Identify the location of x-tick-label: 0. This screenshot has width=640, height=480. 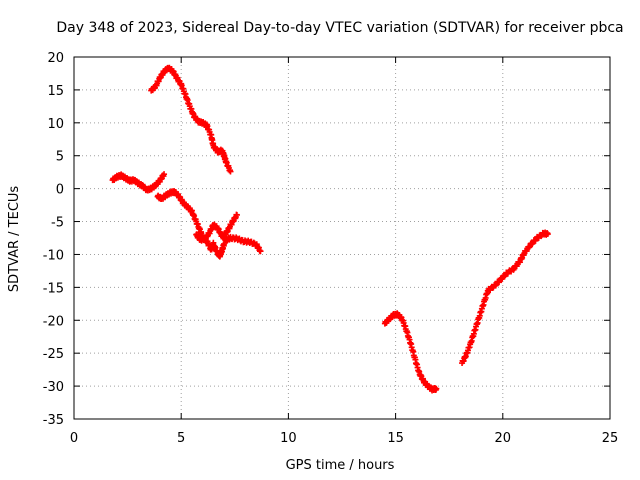
(74, 438).